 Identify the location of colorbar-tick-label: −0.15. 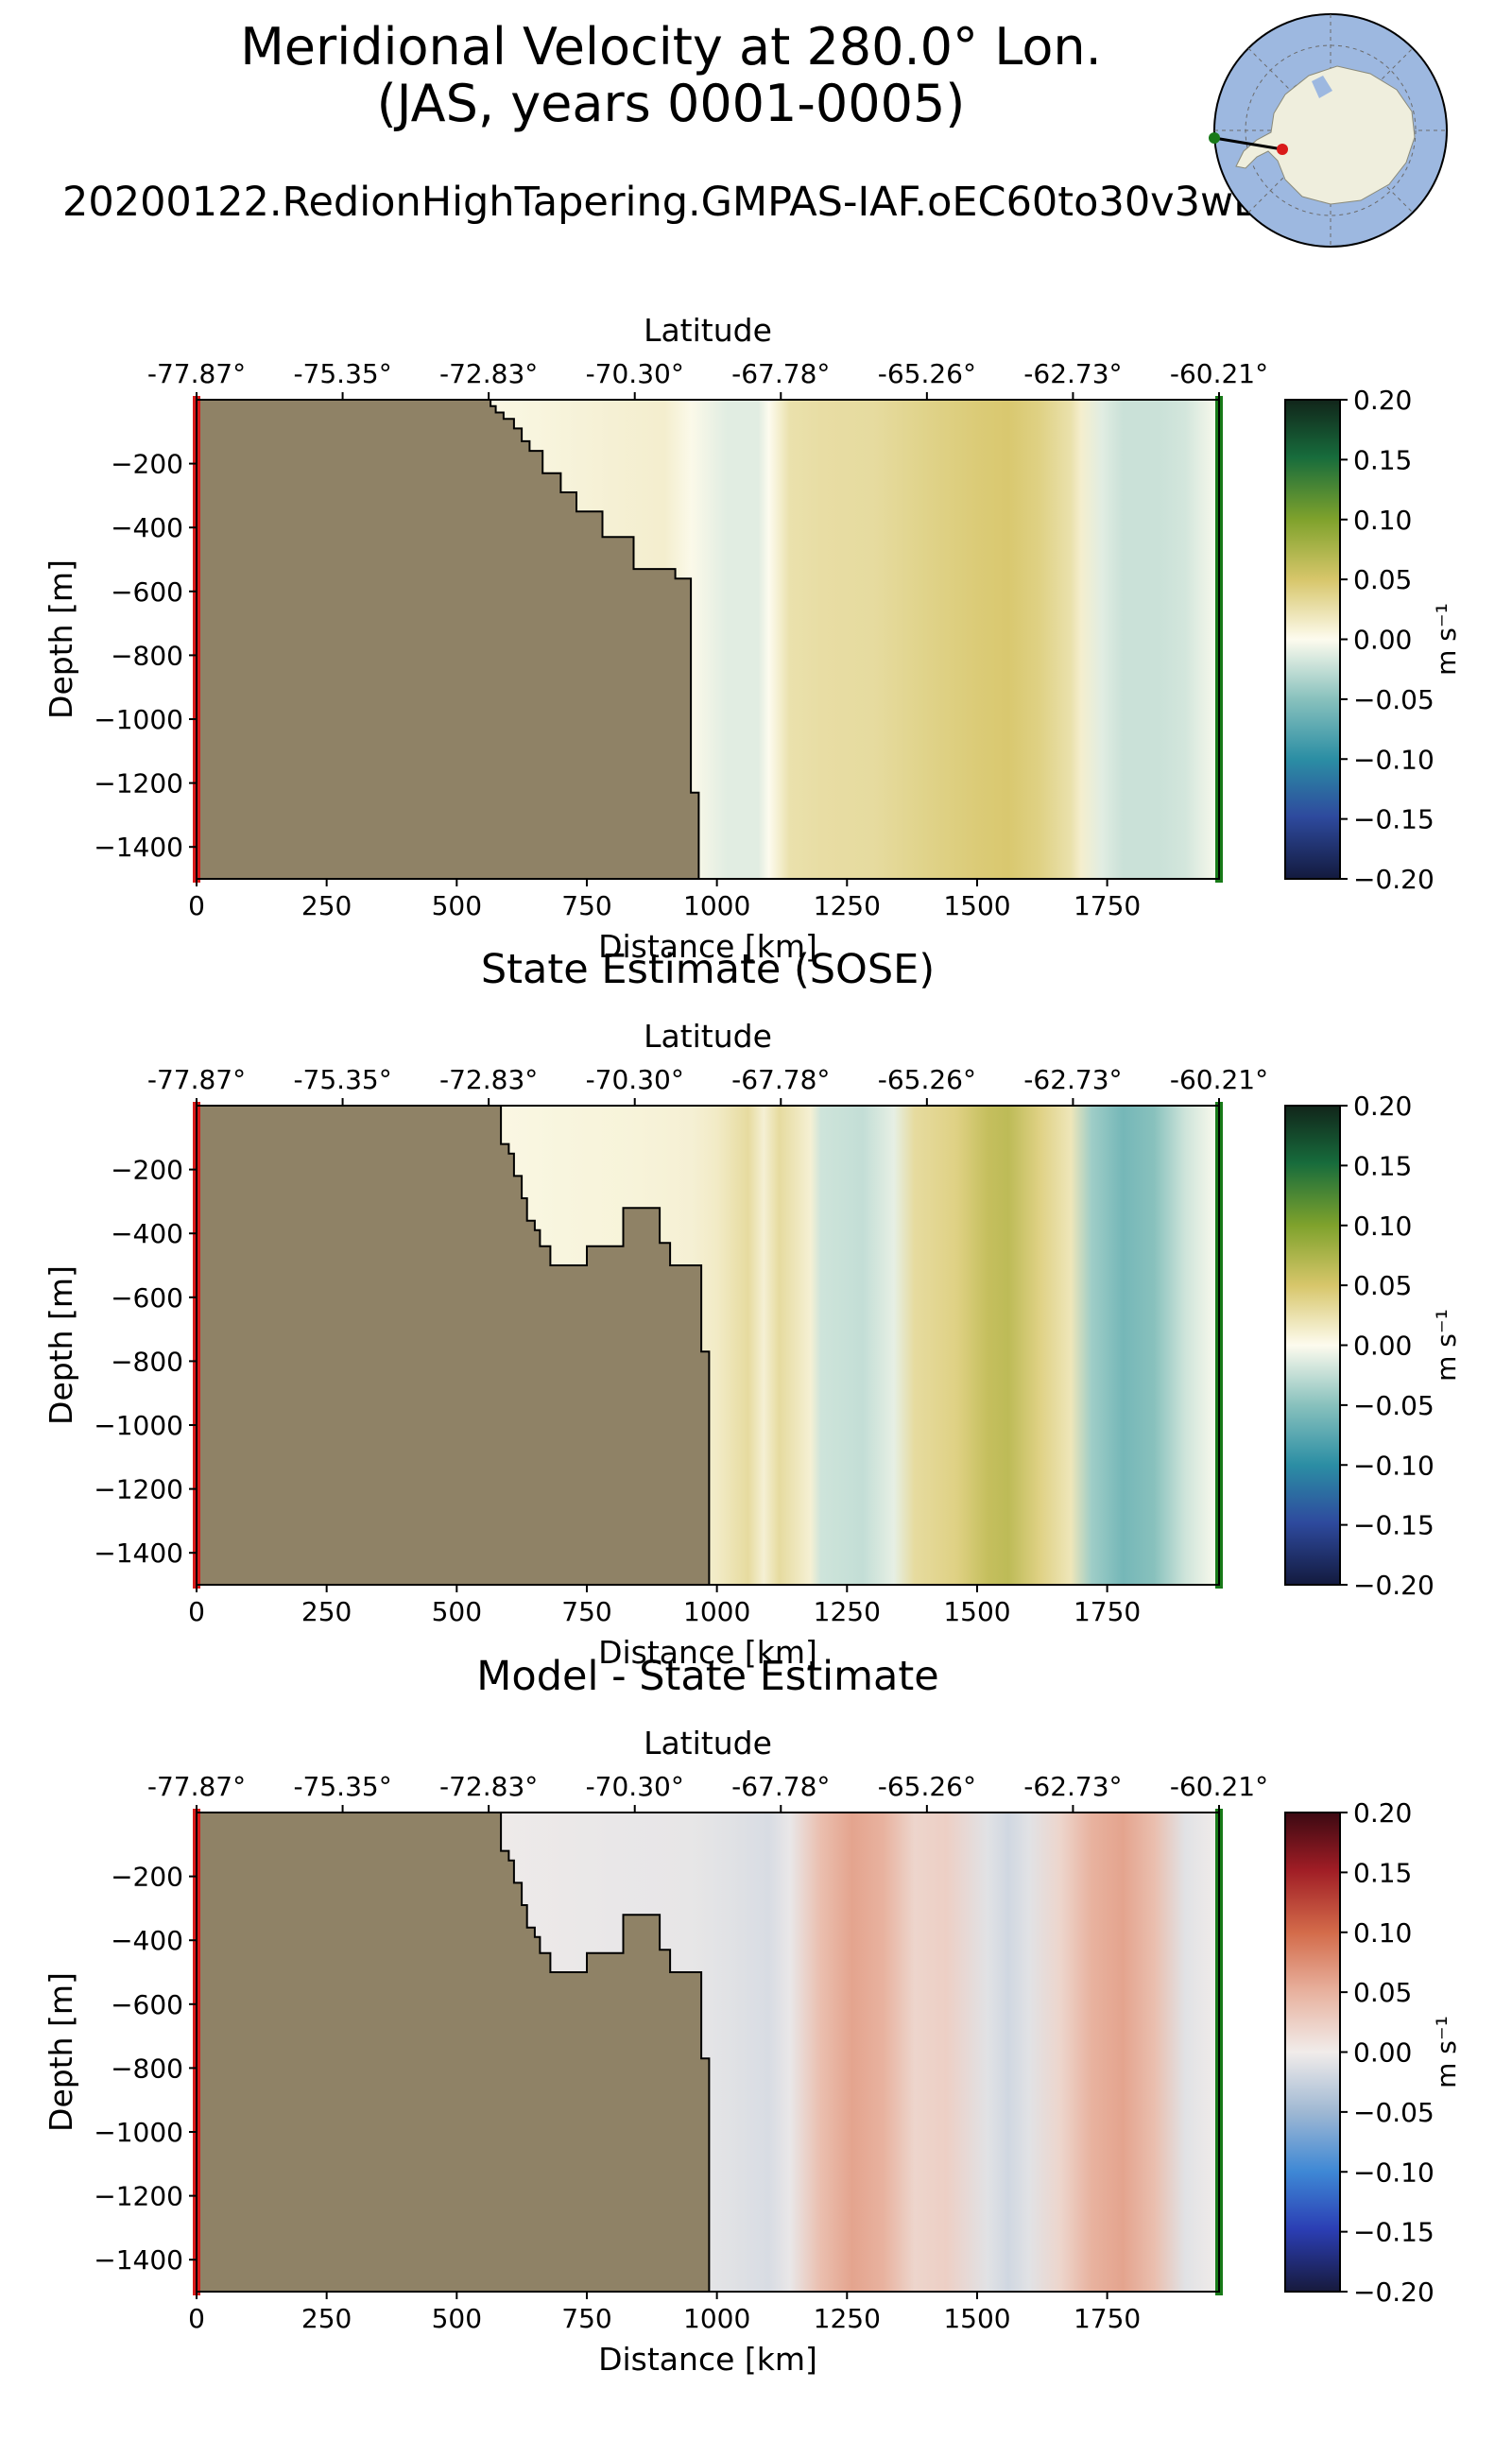
(1394, 2232).